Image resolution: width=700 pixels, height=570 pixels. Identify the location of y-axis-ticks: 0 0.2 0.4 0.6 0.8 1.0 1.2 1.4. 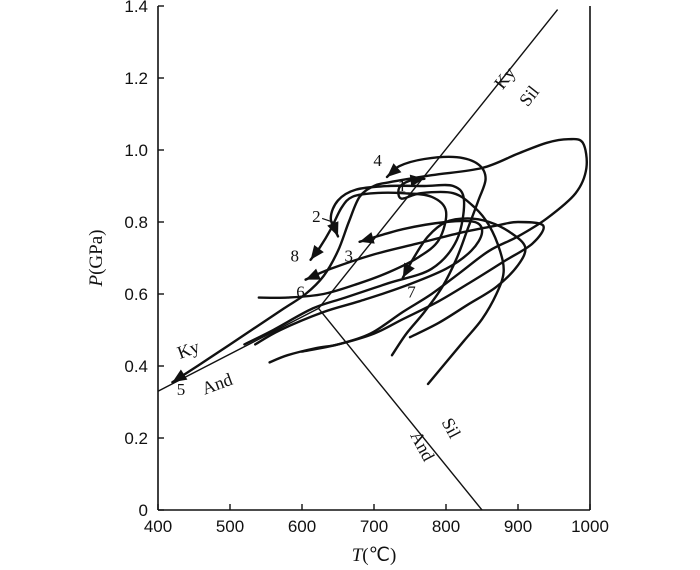
(144, 260).